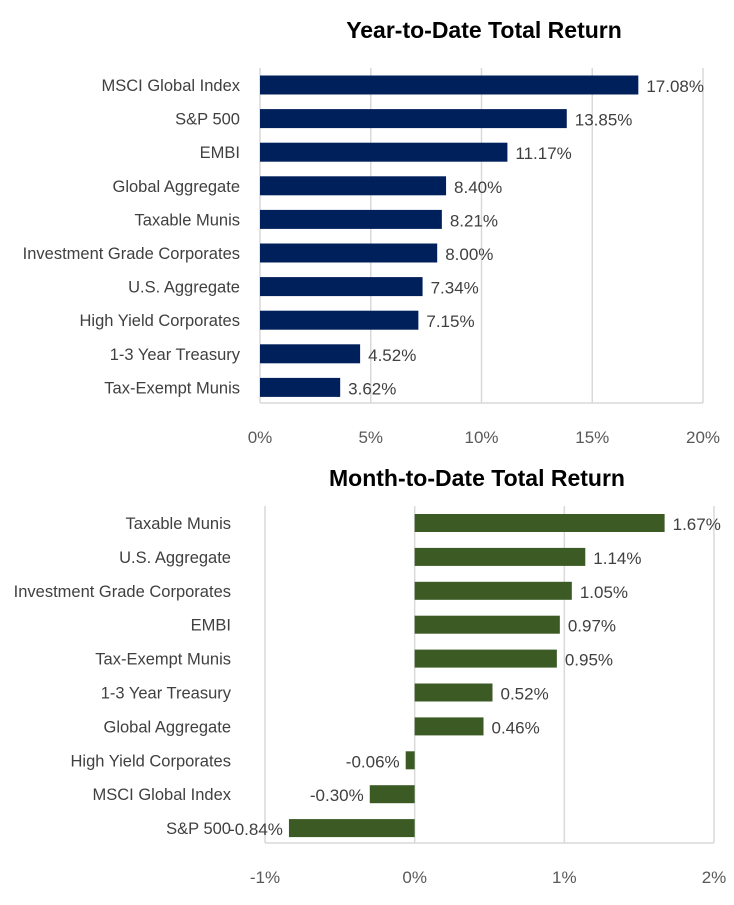 The width and height of the screenshot is (734, 905). I want to click on x-tick-label: 15%, so click(592, 437).